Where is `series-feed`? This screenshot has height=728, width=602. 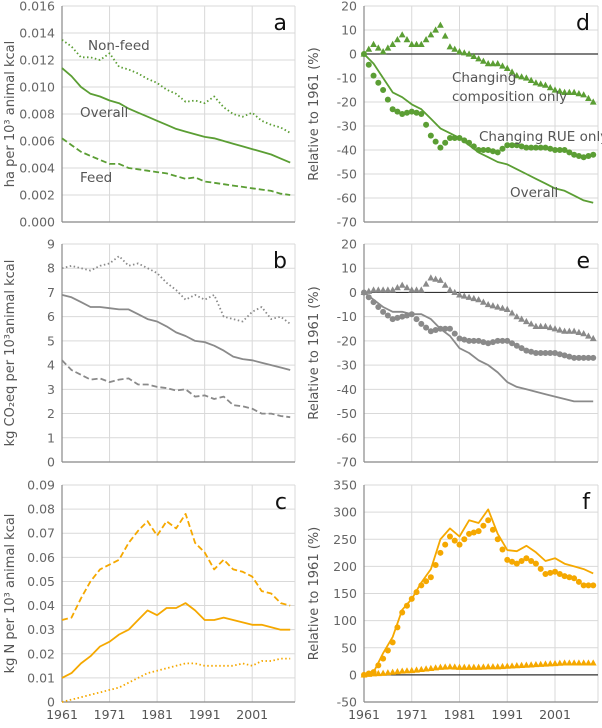 series-feed is located at coordinates (176, 166).